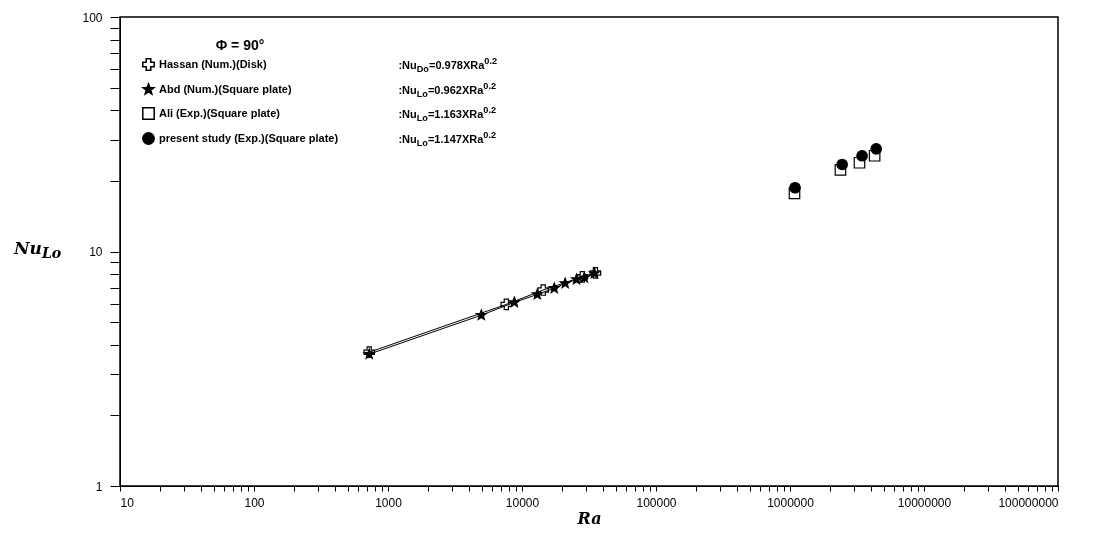 The width and height of the screenshot is (1103, 546). Describe the element at coordinates (1028, 502) in the screenshot. I see `x-tick-label: 100000000` at that location.